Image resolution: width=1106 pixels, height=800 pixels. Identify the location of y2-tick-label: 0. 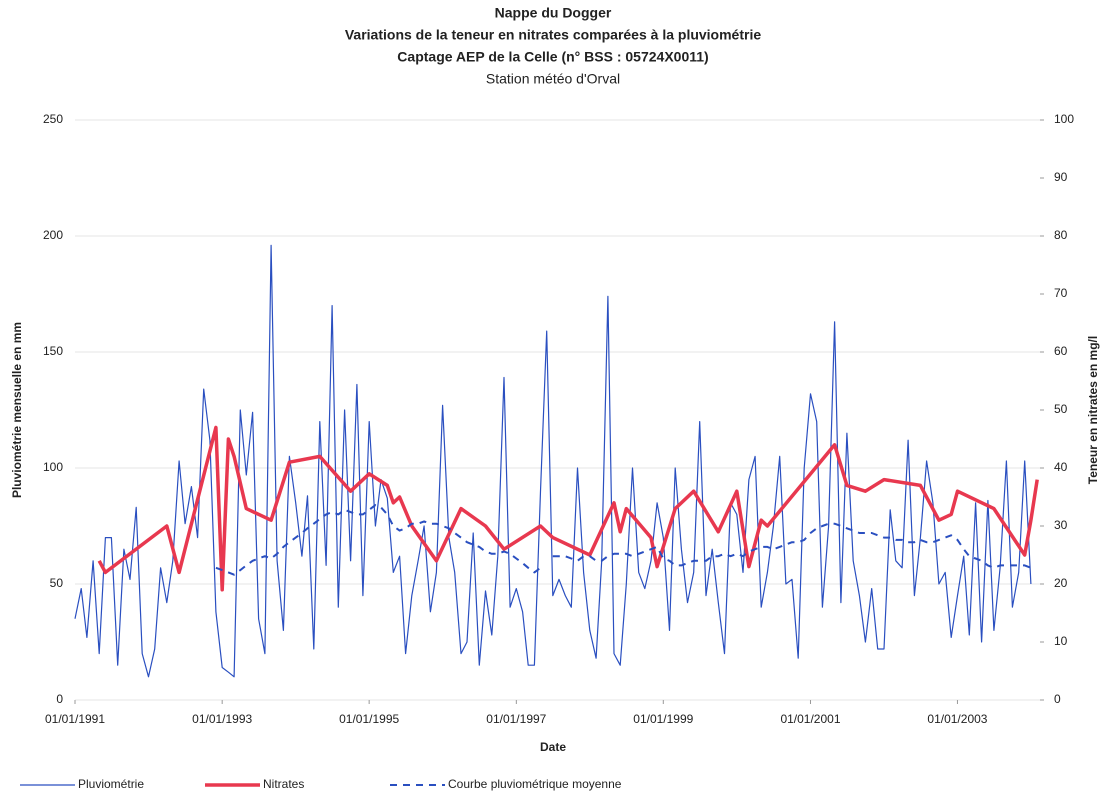
(1057, 699).